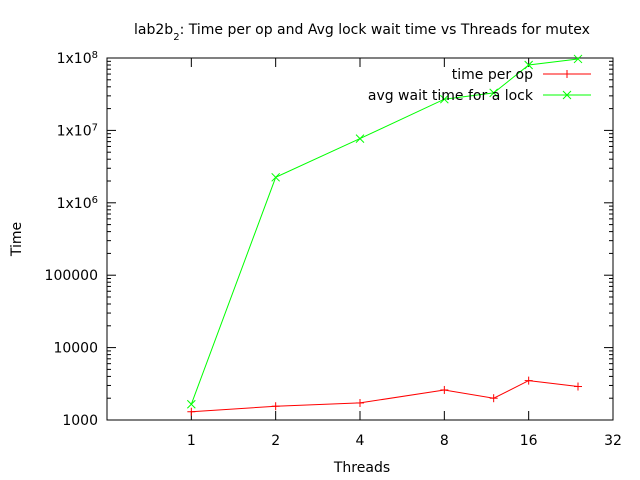 Image resolution: width=640 pixels, height=480 pixels. I want to click on legend-marker-time-per-op, so click(567, 74).